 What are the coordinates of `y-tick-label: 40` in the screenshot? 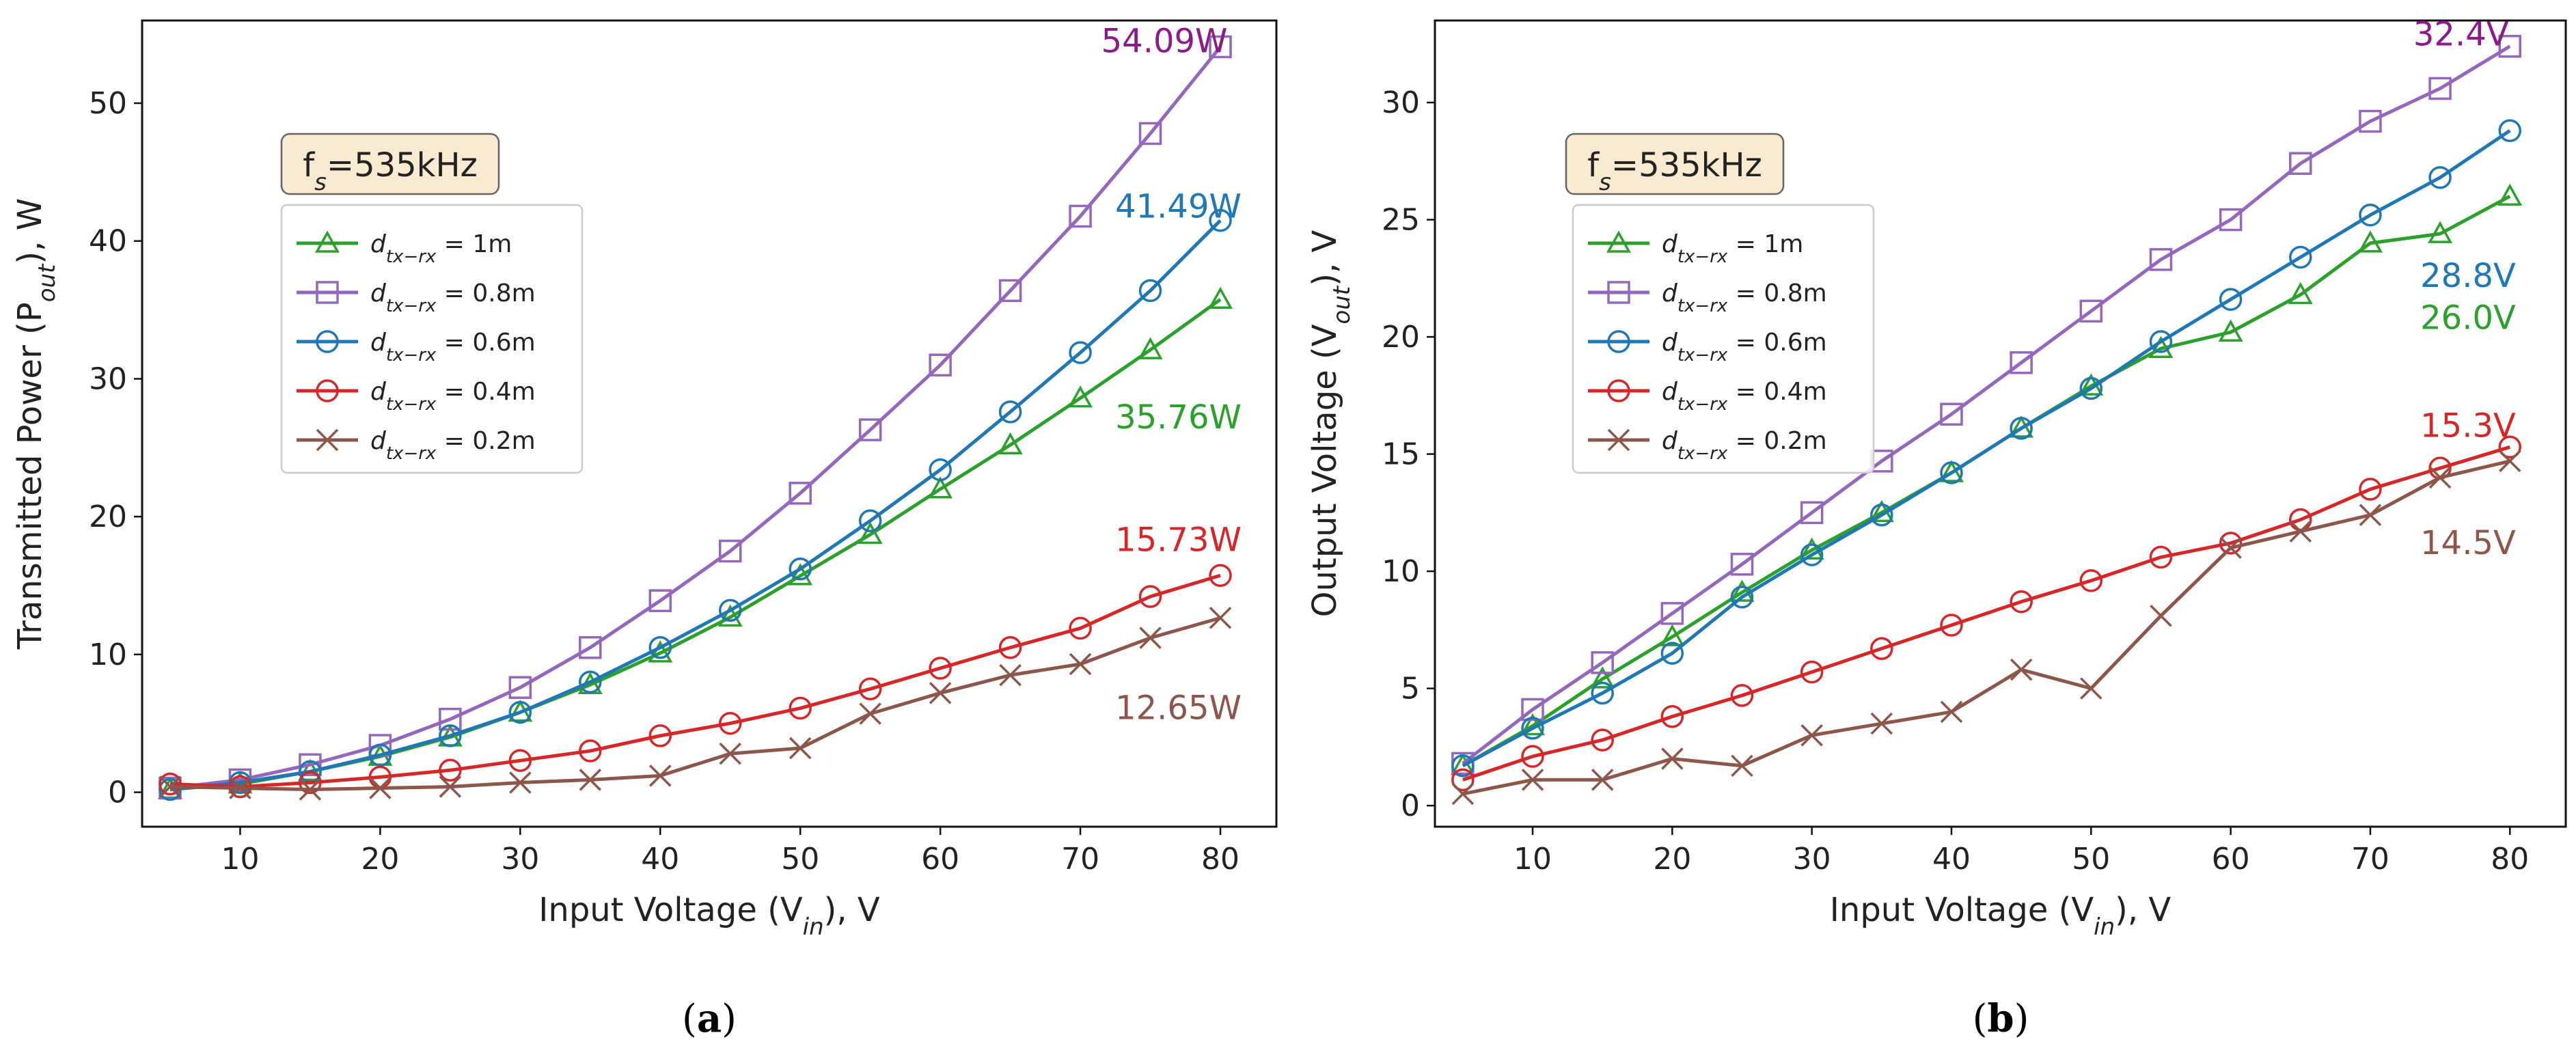 It's located at (108, 242).